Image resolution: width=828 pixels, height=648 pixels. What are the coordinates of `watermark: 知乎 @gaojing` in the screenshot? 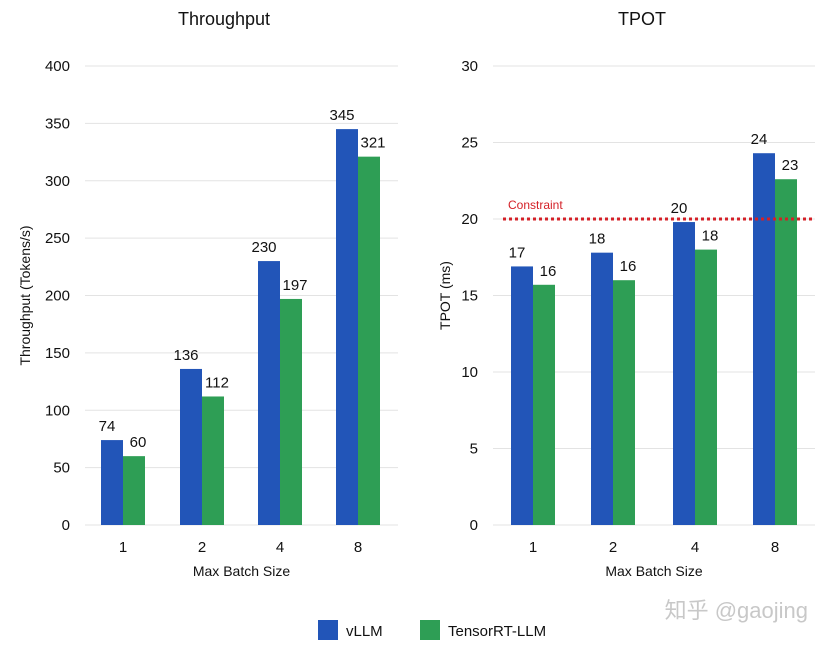 It's located at (736, 610).